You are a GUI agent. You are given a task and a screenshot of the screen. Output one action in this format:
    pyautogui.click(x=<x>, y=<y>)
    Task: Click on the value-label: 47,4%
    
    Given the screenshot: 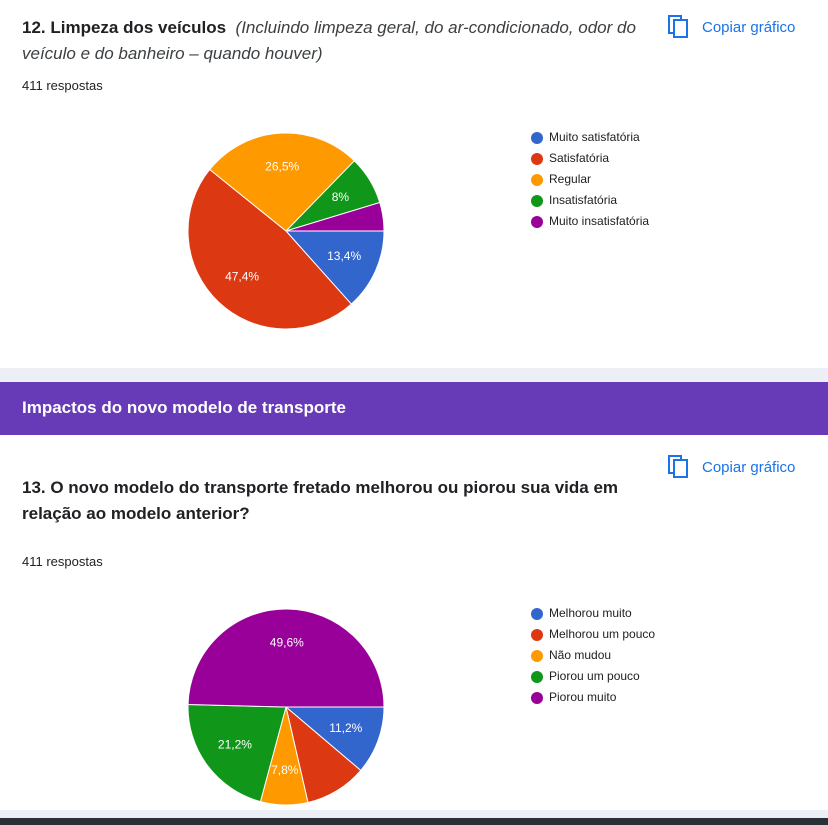 What is the action you would take?
    pyautogui.click(x=242, y=276)
    